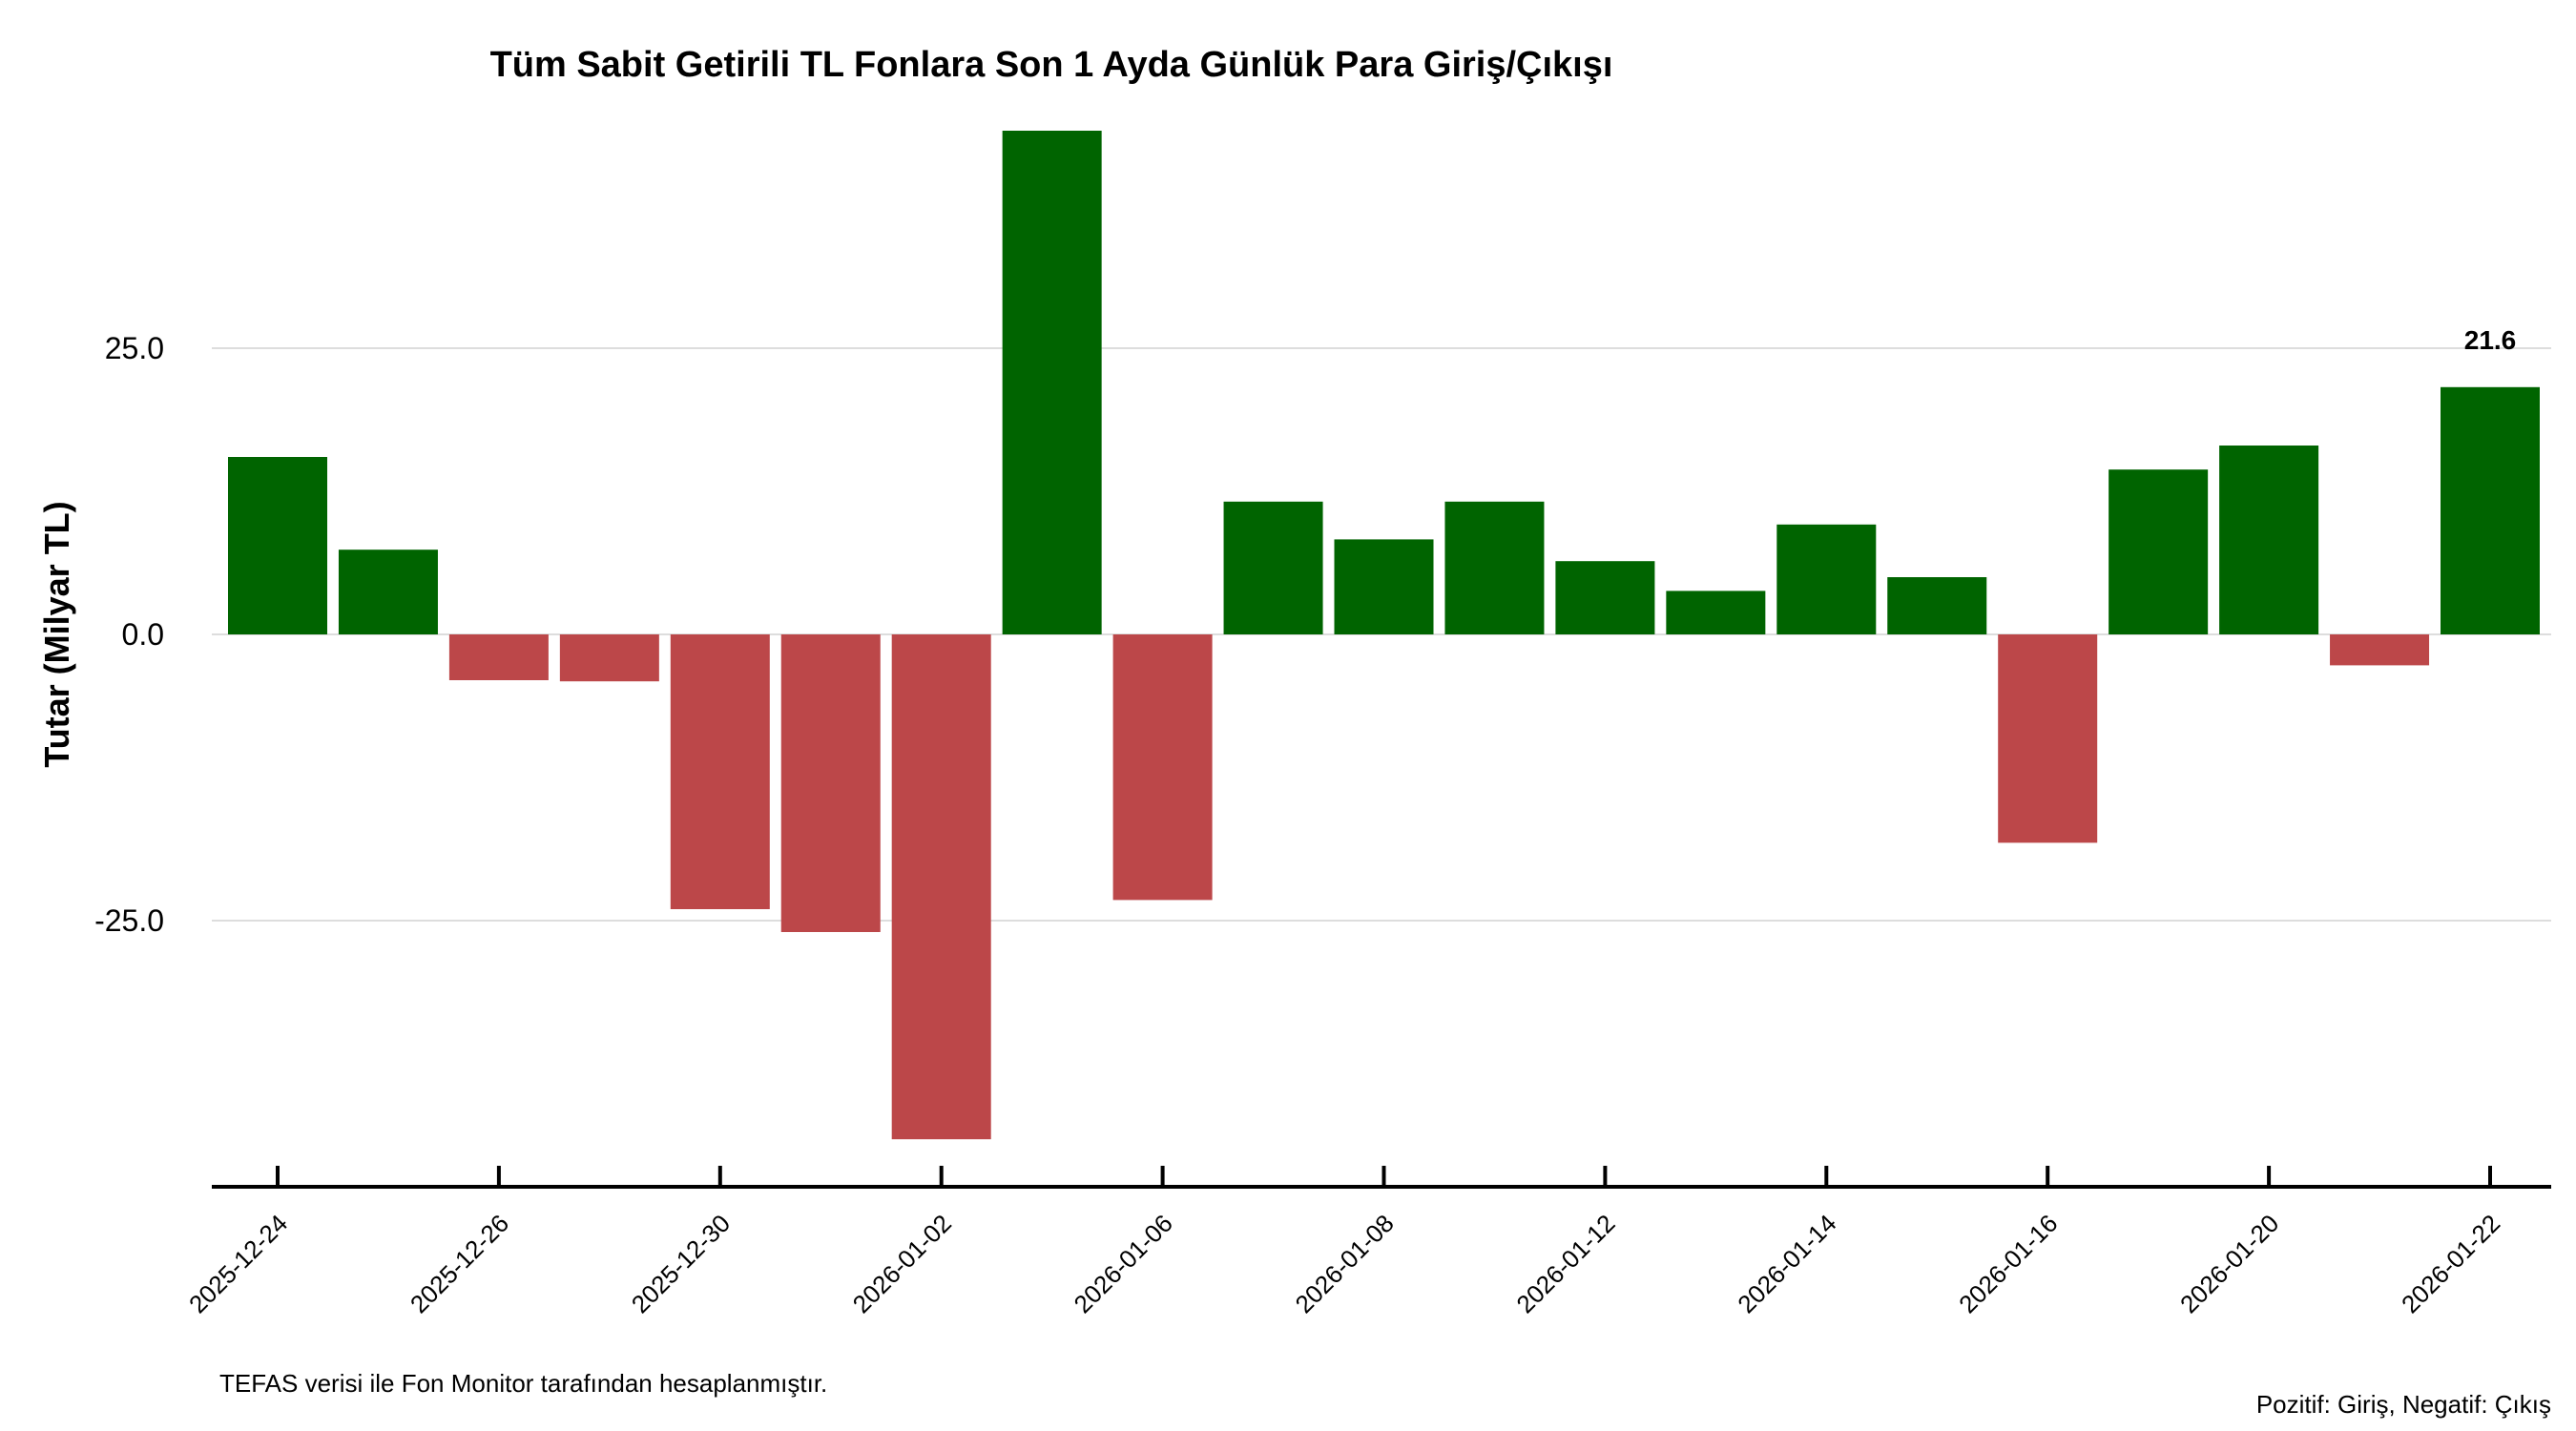  I want to click on bar-value-label: 21.6, so click(2490, 340).